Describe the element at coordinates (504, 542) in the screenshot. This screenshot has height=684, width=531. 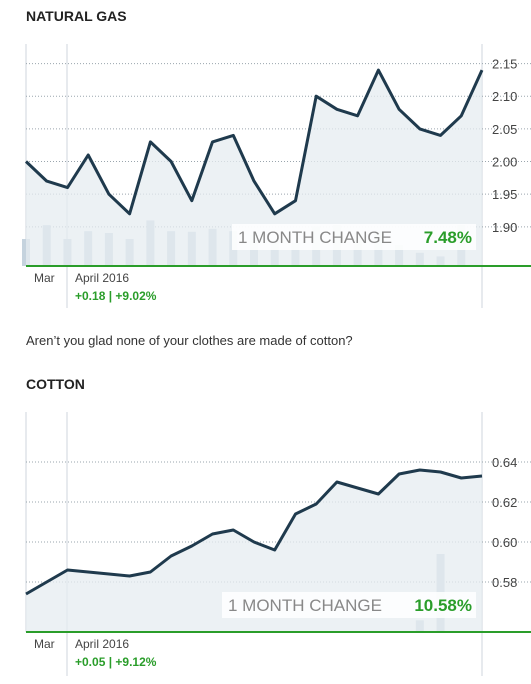
I see `y-tick-label: 0.60` at that location.